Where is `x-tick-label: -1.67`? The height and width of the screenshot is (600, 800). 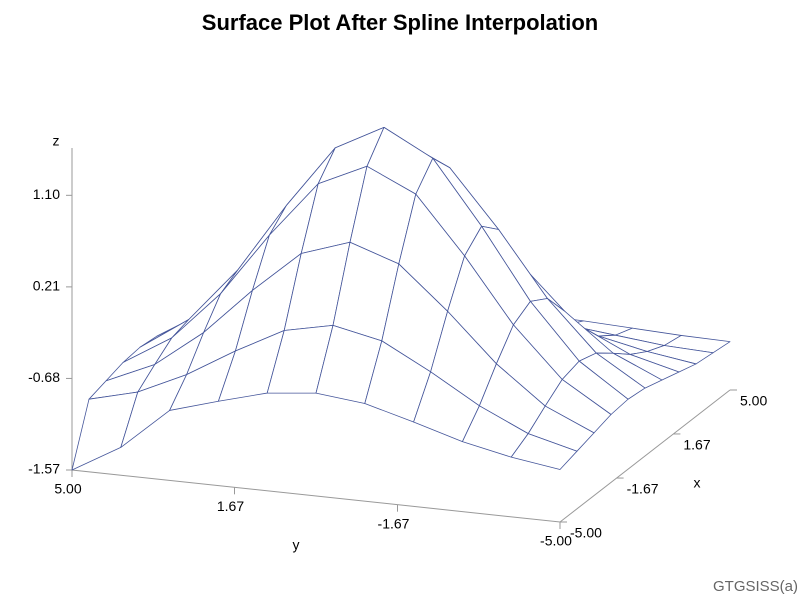
x-tick-label: -1.67 is located at coordinates (643, 489).